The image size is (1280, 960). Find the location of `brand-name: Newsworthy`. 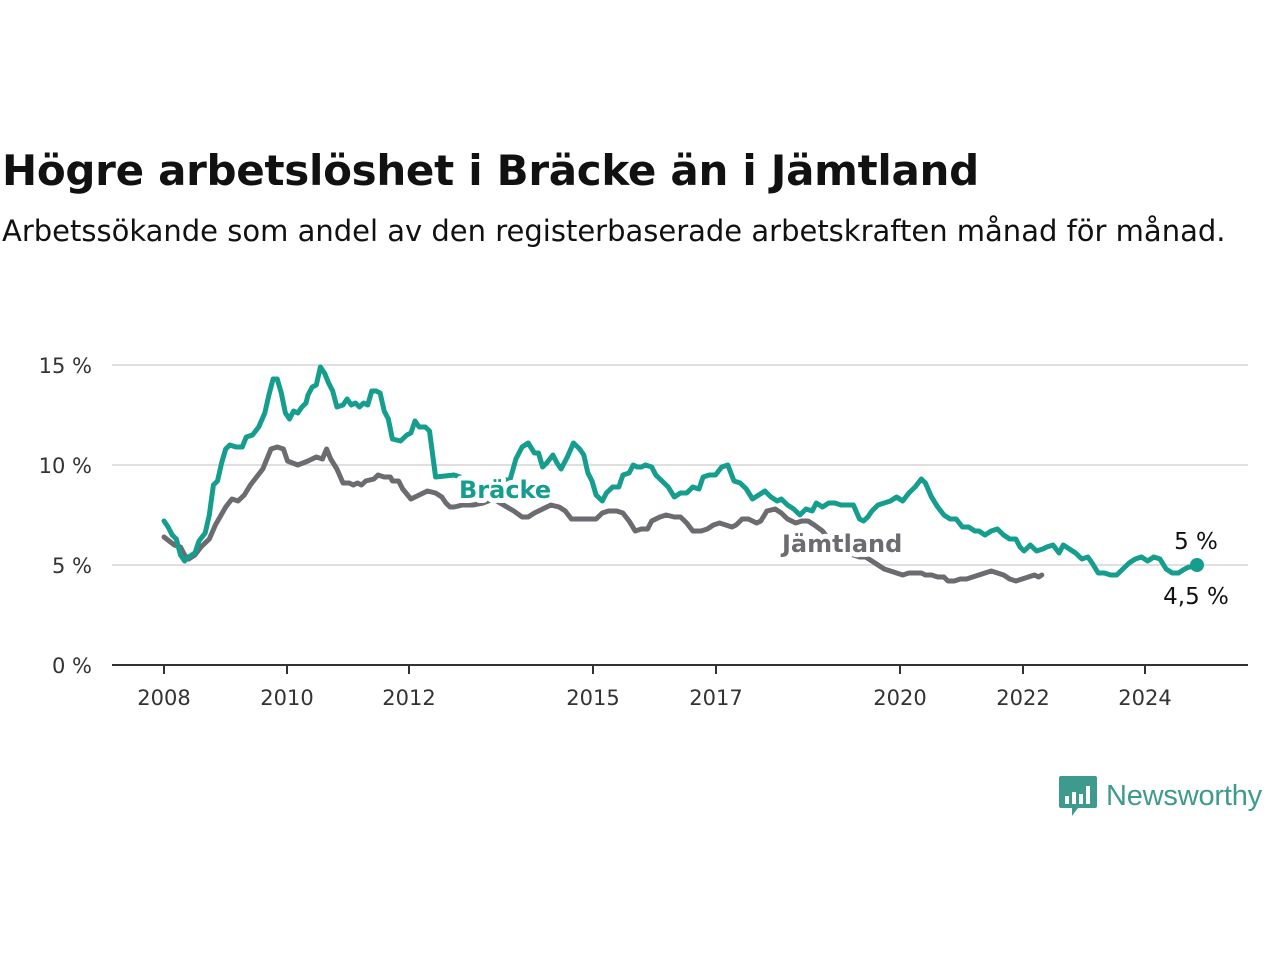

brand-name: Newsworthy is located at coordinates (1184, 795).